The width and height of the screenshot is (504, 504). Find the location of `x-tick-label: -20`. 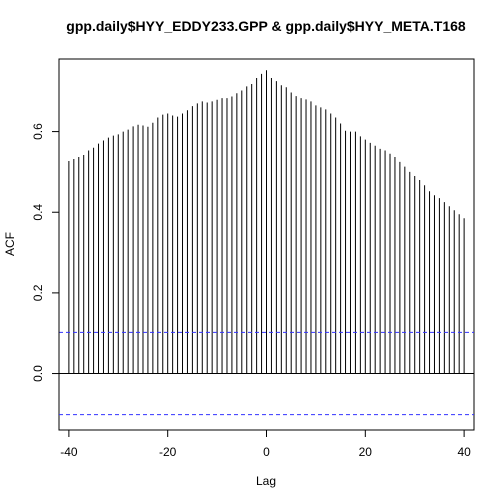

x-tick-label: -20 is located at coordinates (168, 452).